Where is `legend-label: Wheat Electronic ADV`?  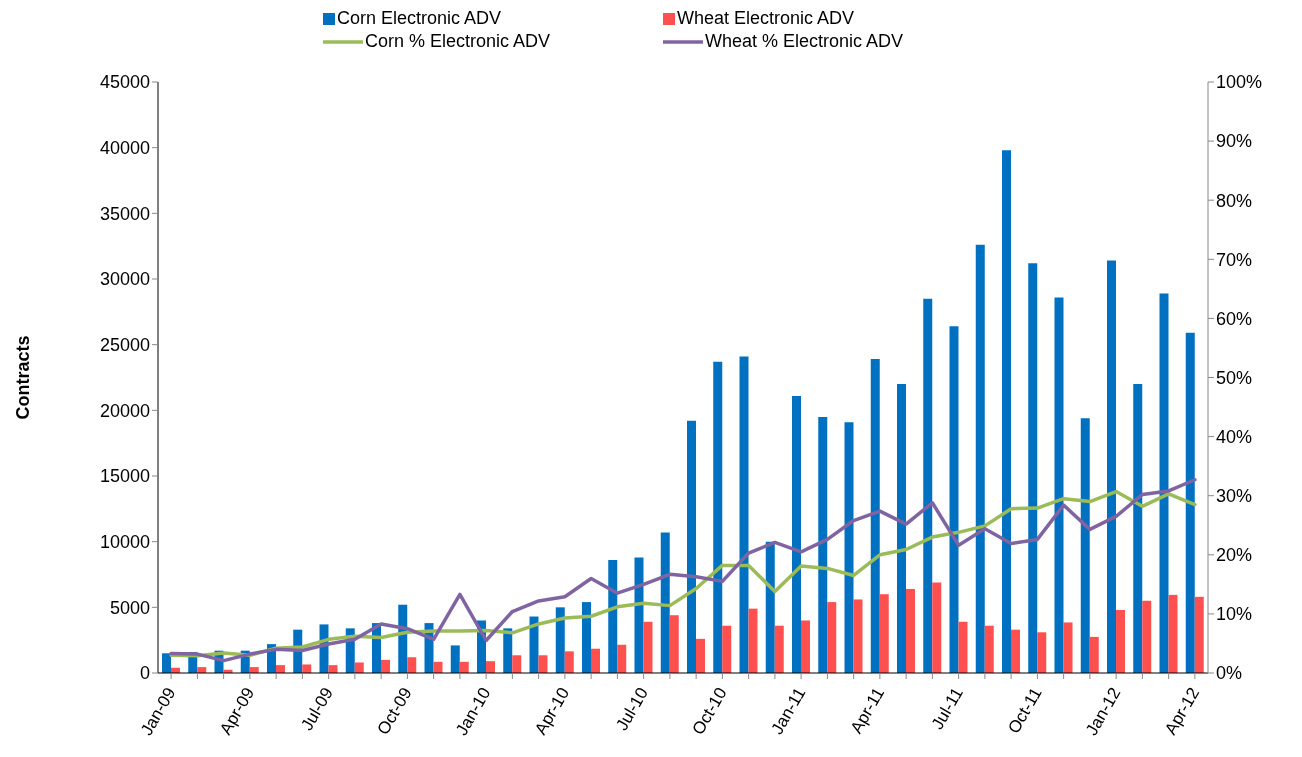
legend-label: Wheat Electronic ADV is located at coordinates (766, 18).